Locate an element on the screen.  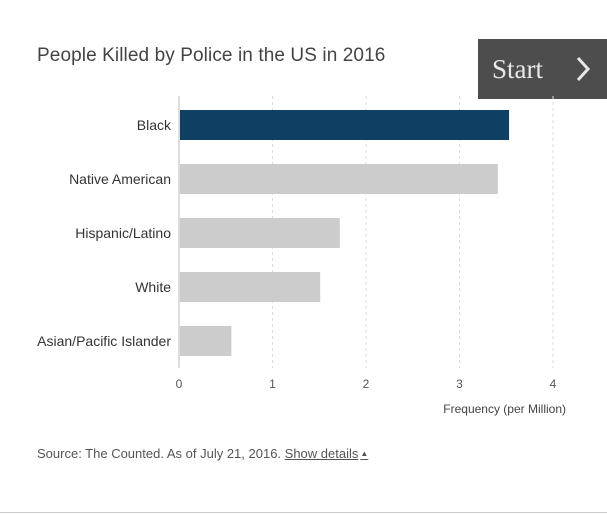
x-tick-label: 0 is located at coordinates (179, 384).